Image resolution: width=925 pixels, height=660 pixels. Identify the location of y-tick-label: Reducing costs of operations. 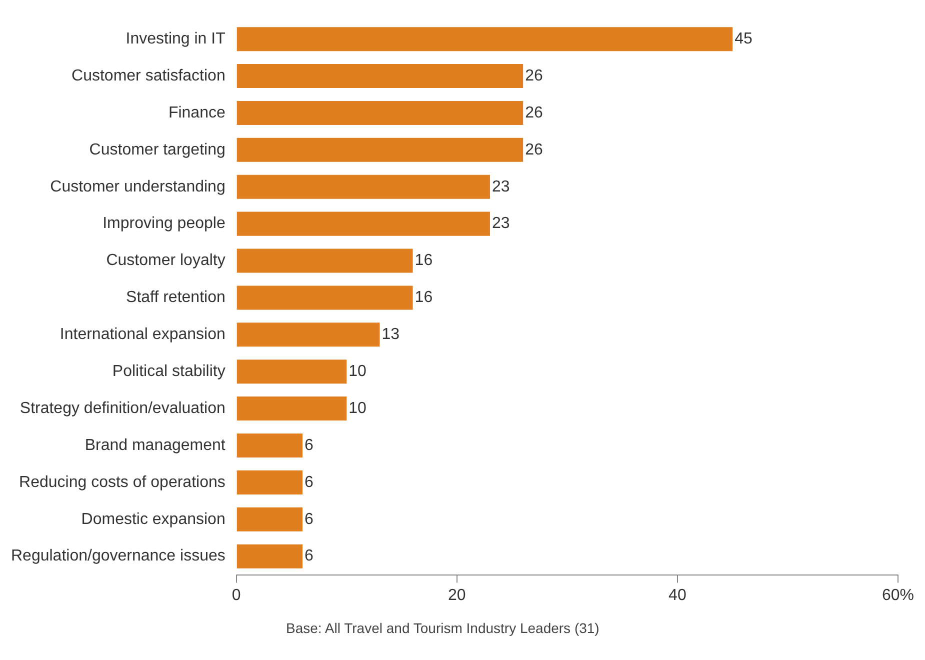
(122, 482).